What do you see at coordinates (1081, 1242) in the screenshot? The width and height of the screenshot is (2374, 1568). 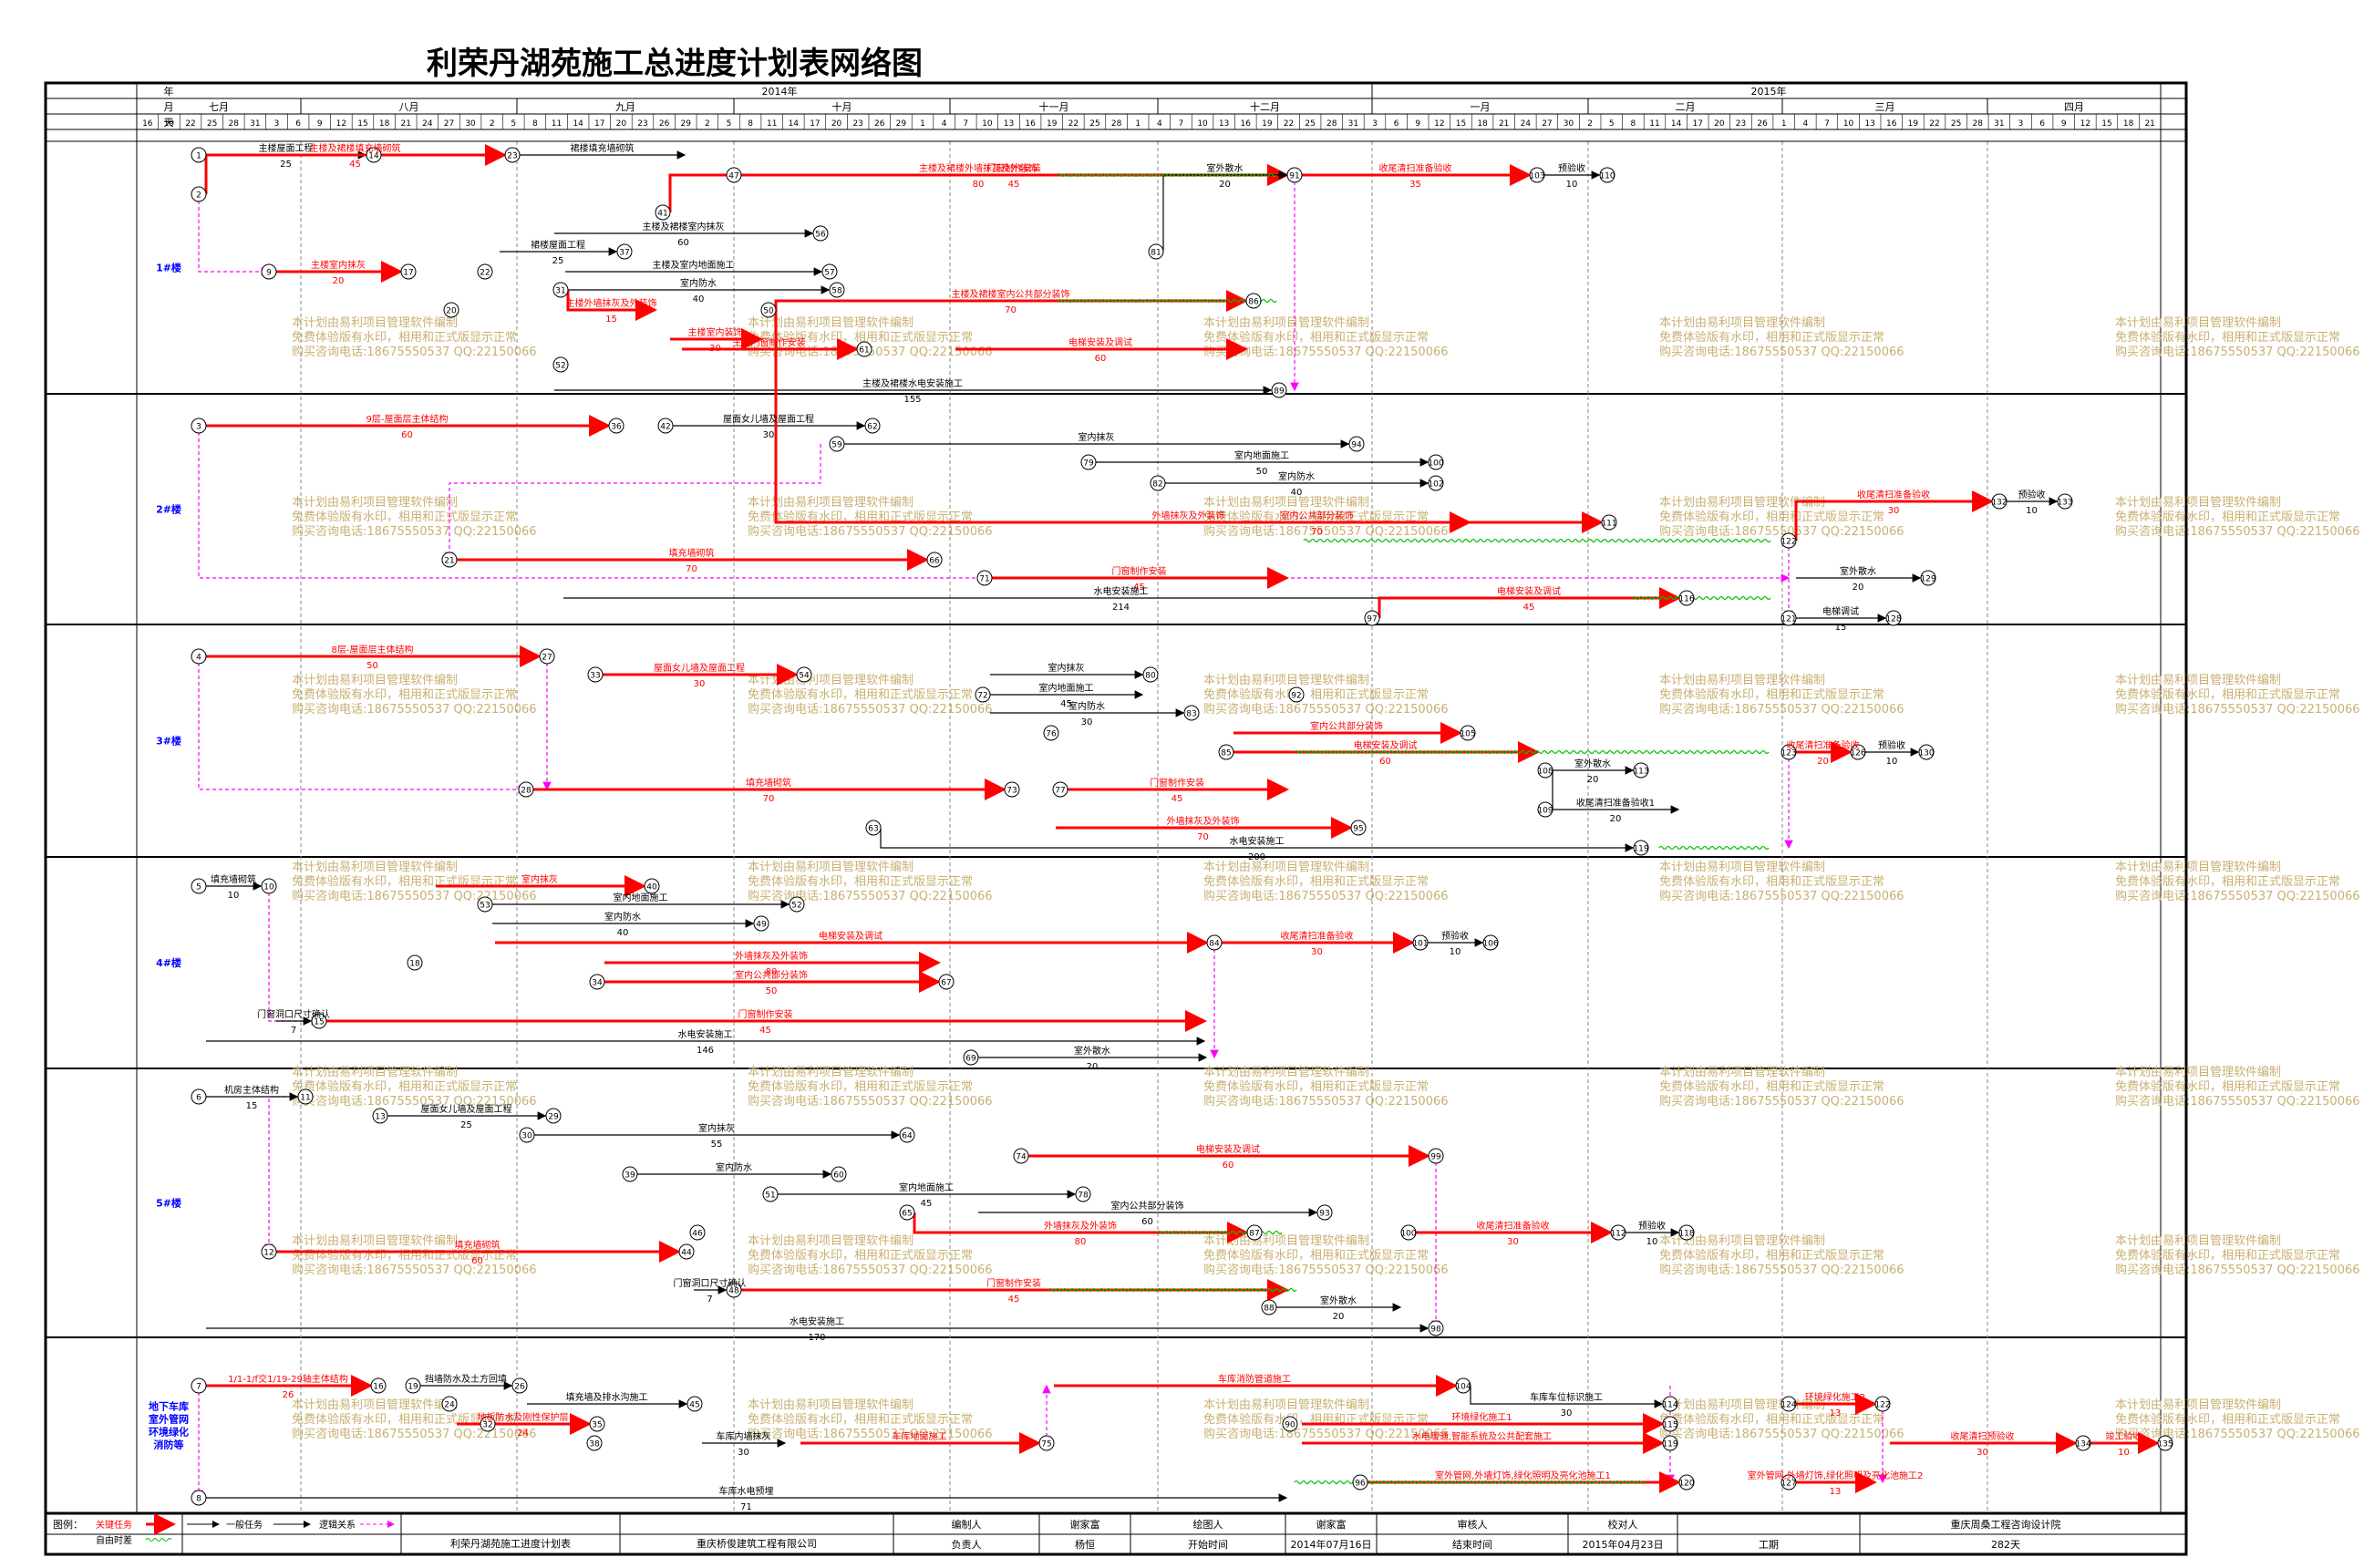 I see `task-duration: 80` at bounding box center [1081, 1242].